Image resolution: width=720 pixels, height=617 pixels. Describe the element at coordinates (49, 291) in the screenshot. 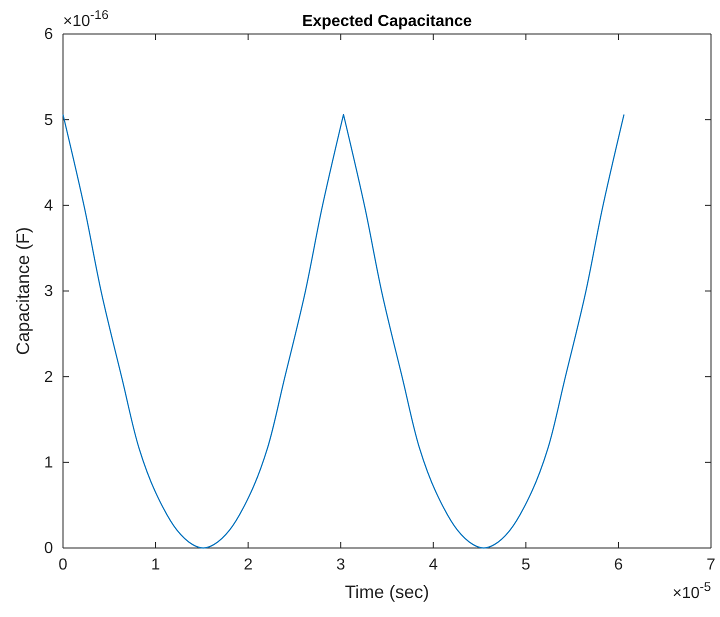

I see `y-tick-label: 3` at that location.